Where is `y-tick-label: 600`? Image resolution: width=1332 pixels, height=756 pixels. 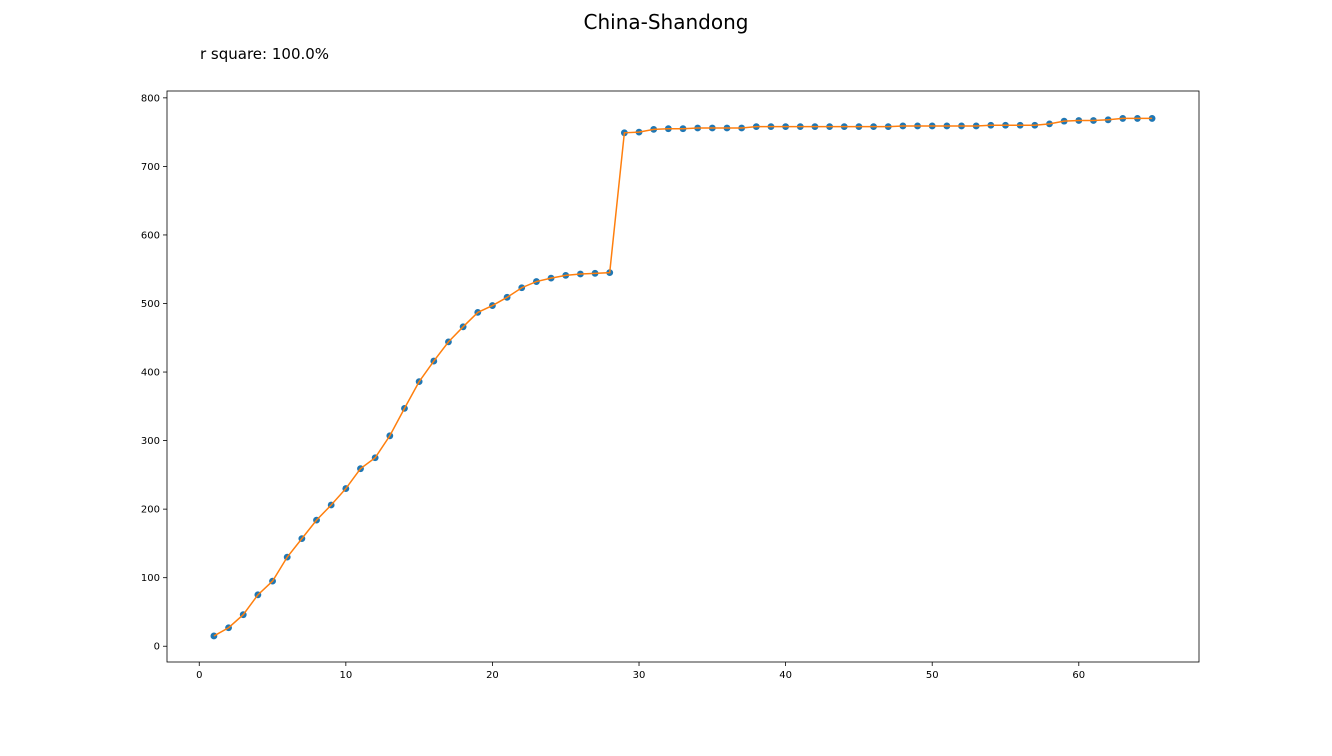
y-tick-label: 600 is located at coordinates (150, 235).